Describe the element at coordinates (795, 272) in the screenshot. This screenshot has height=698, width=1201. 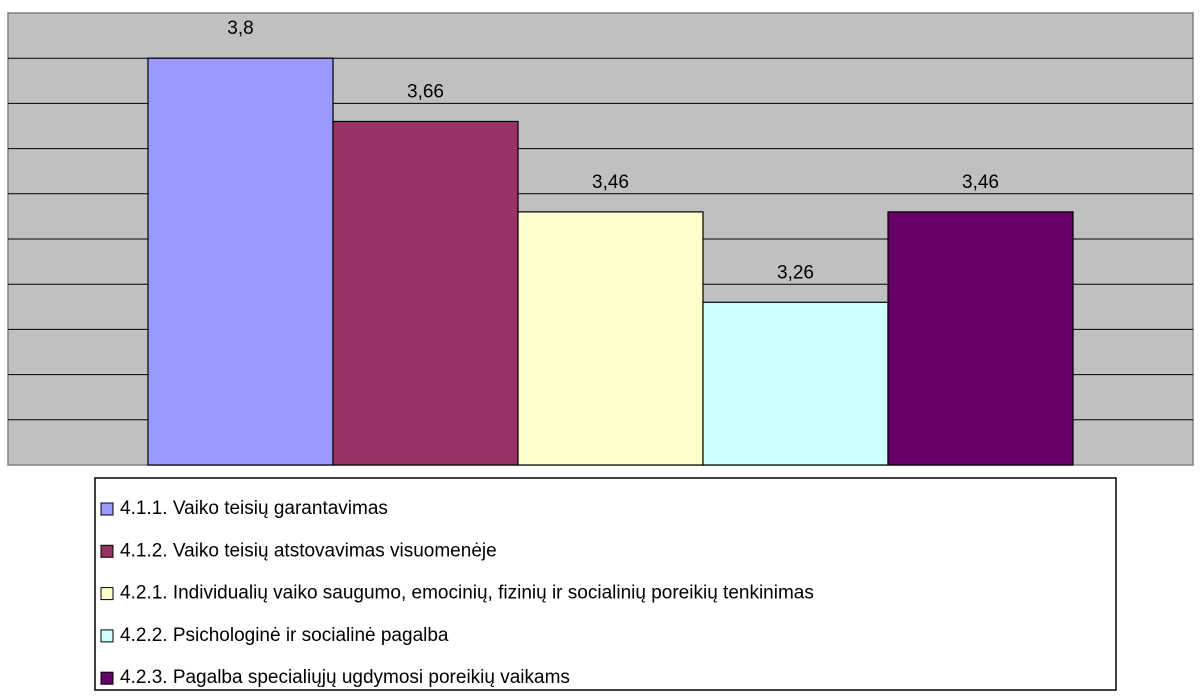
I see `data-label: 3,26` at that location.